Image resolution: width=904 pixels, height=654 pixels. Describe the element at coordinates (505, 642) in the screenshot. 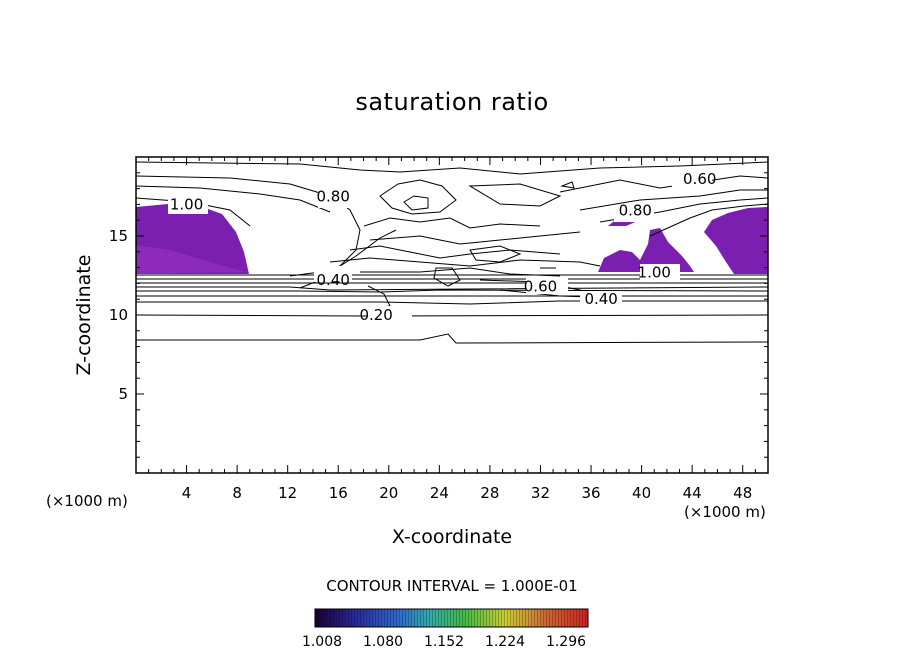

I see `colorbar-tick-label: 1.224` at that location.